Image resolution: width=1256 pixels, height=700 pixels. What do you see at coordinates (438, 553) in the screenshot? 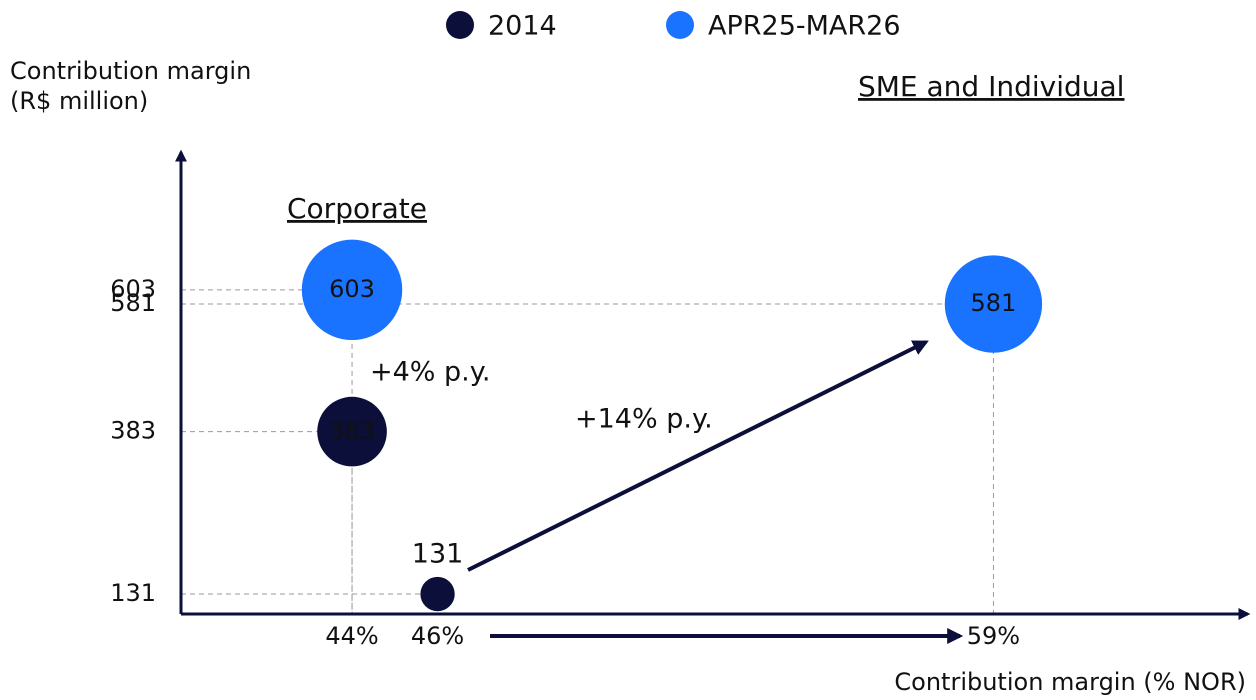
I see `data-label: 131` at bounding box center [438, 553].